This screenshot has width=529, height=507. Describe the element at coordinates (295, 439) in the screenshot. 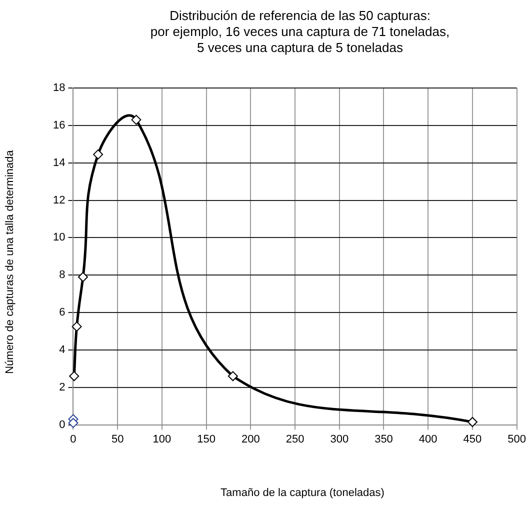

I see `x-tick-label: 250` at that location.